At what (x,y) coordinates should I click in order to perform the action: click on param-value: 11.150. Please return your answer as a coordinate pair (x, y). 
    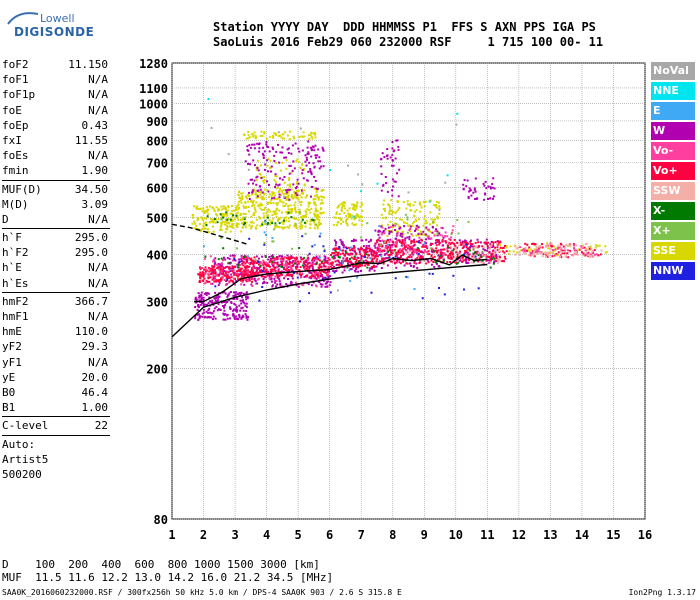
    Looking at the image, I should click on (88, 64).